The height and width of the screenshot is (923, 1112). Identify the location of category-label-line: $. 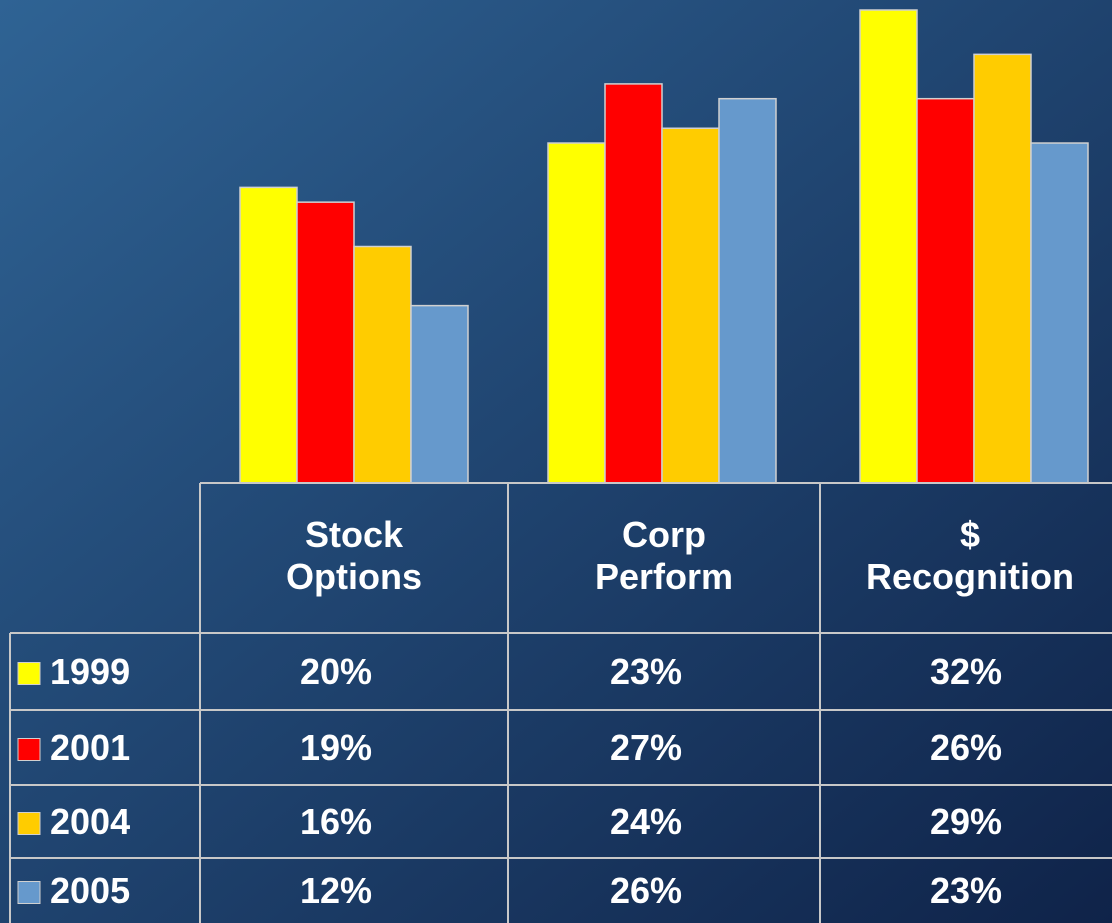
(970, 534).